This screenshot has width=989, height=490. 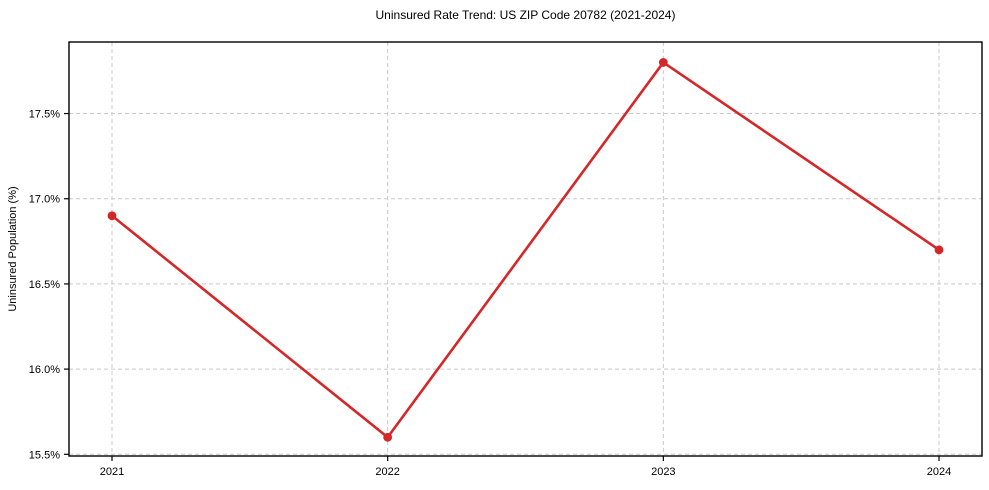 What do you see at coordinates (44, 370) in the screenshot?
I see `y-tick-label: 16.0%` at bounding box center [44, 370].